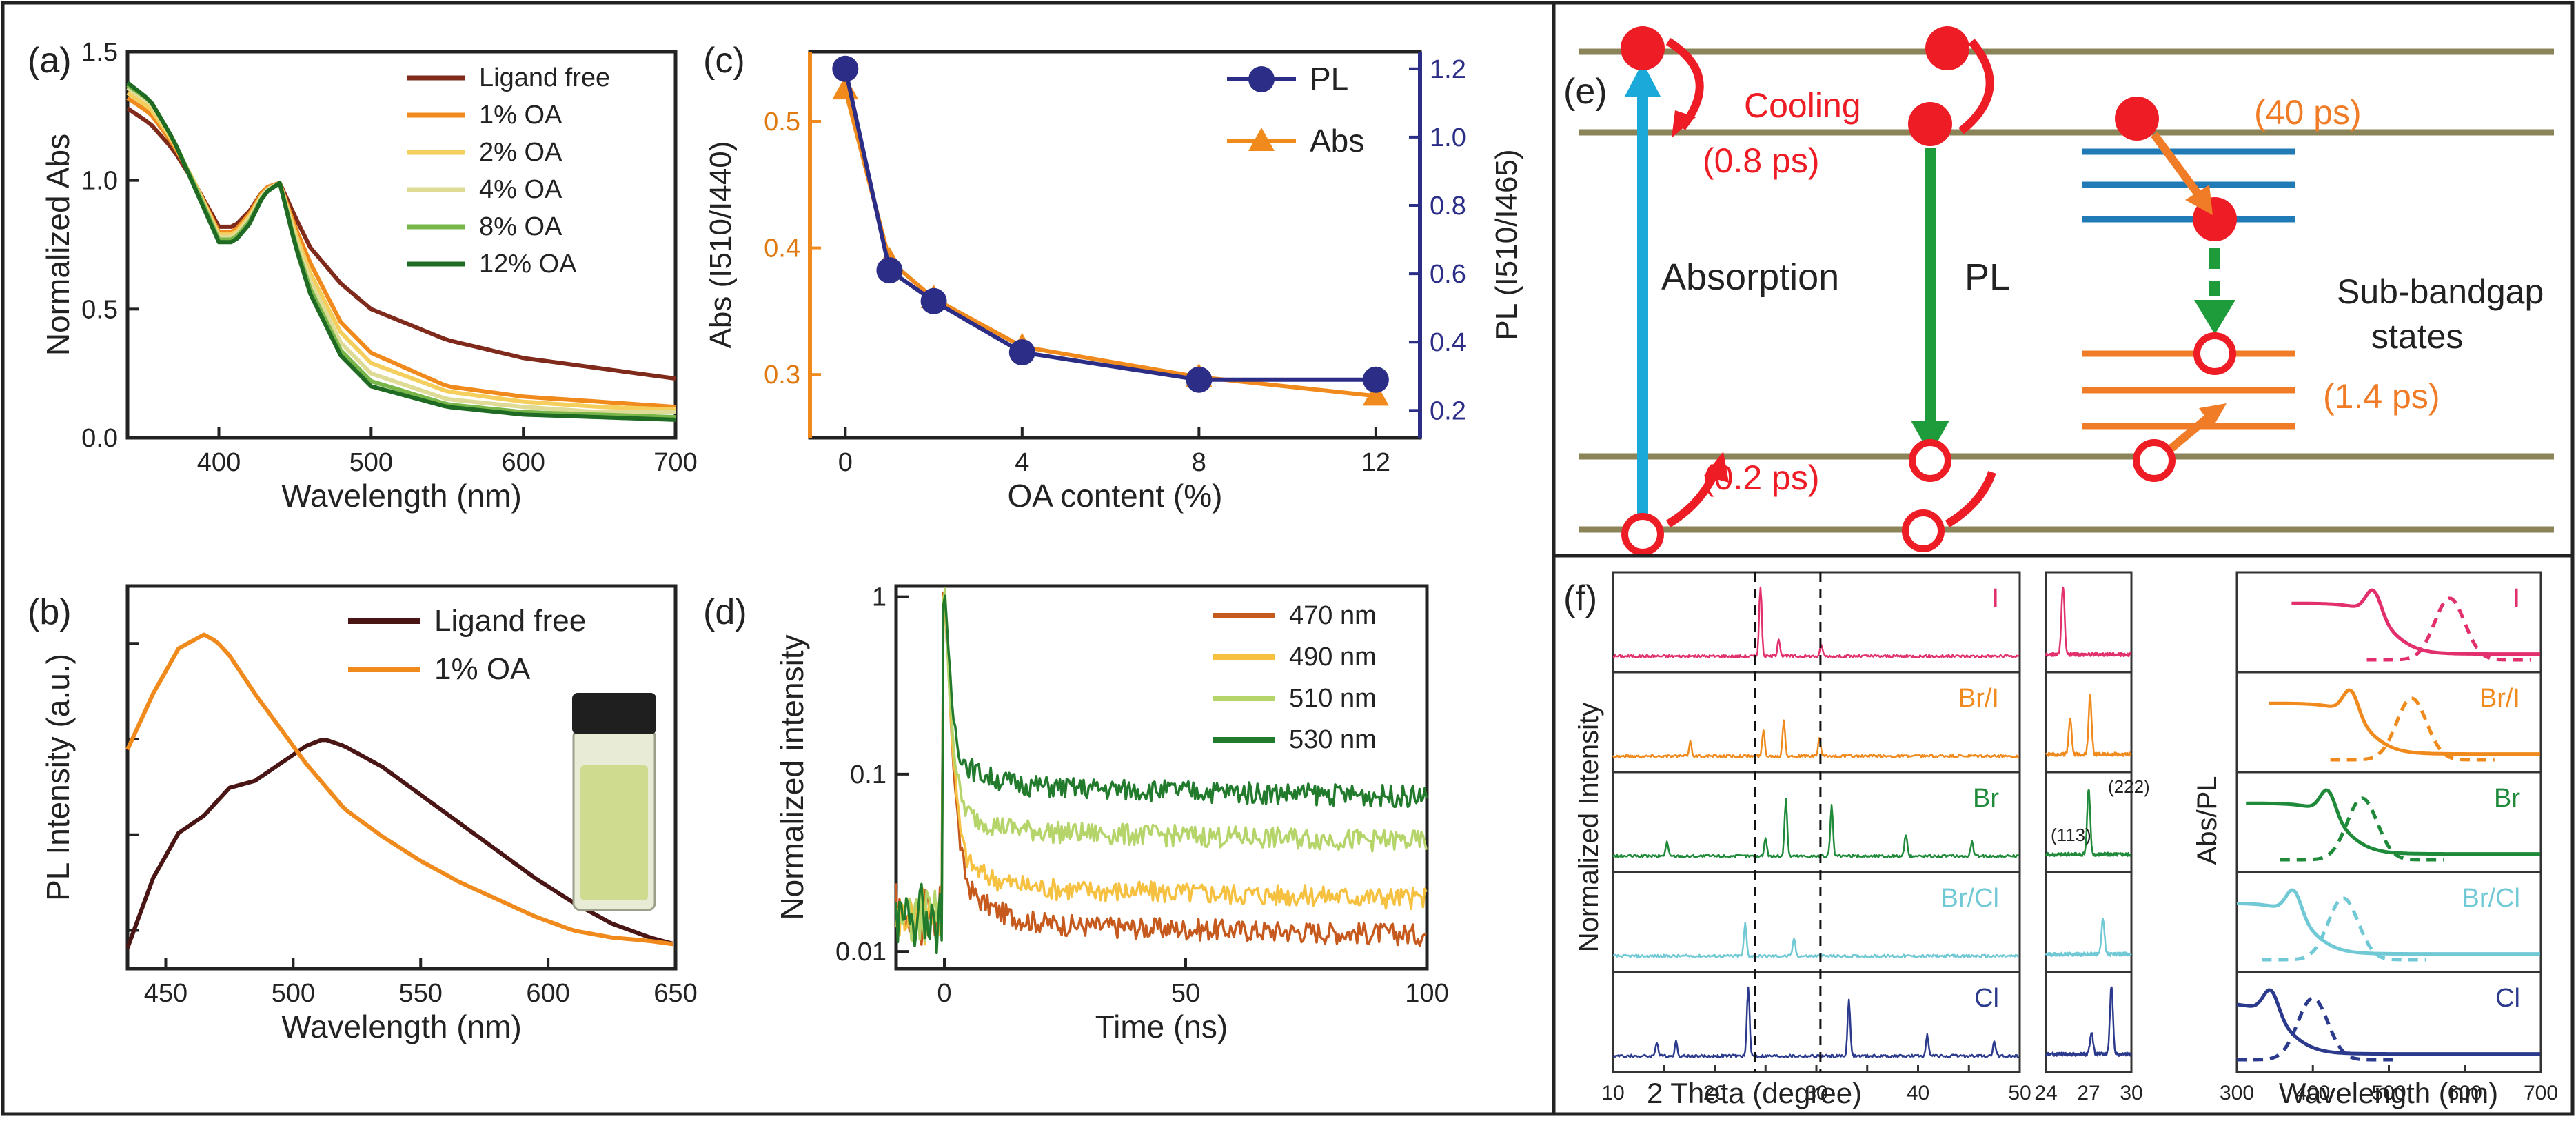 The height and width of the screenshot is (1121, 2576). I want to click on vial-photo, so click(614, 802).